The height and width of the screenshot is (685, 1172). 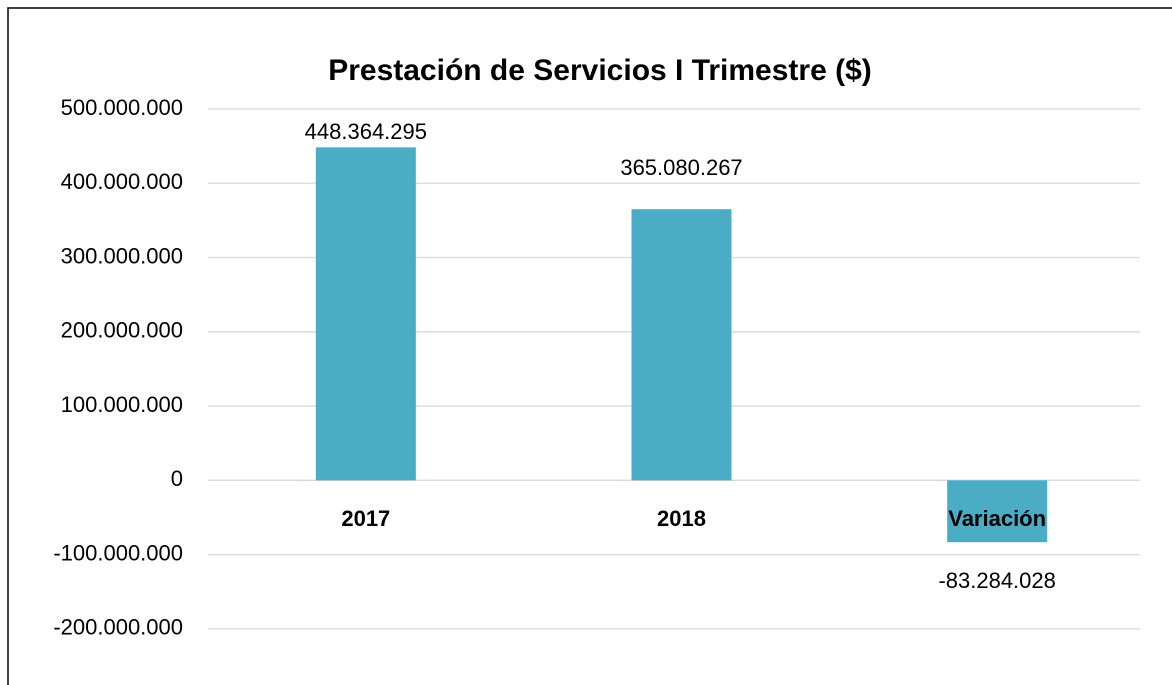 What do you see at coordinates (600, 70) in the screenshot?
I see `chart-title: Prestación de Servicios I Trimestre ($)` at bounding box center [600, 70].